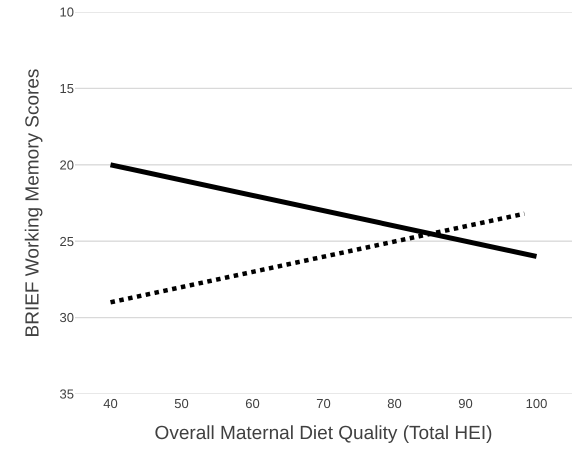 The width and height of the screenshot is (577, 464). What do you see at coordinates (181, 403) in the screenshot?
I see `x-tick-label: 50` at bounding box center [181, 403].